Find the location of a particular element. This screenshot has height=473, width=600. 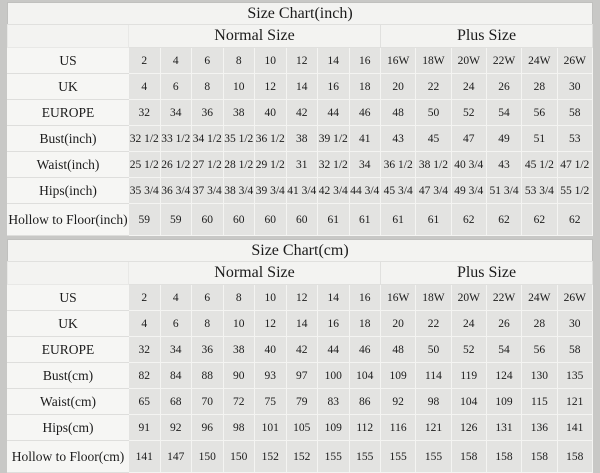

size-value-cell: 49 3/4 is located at coordinates (468, 190).